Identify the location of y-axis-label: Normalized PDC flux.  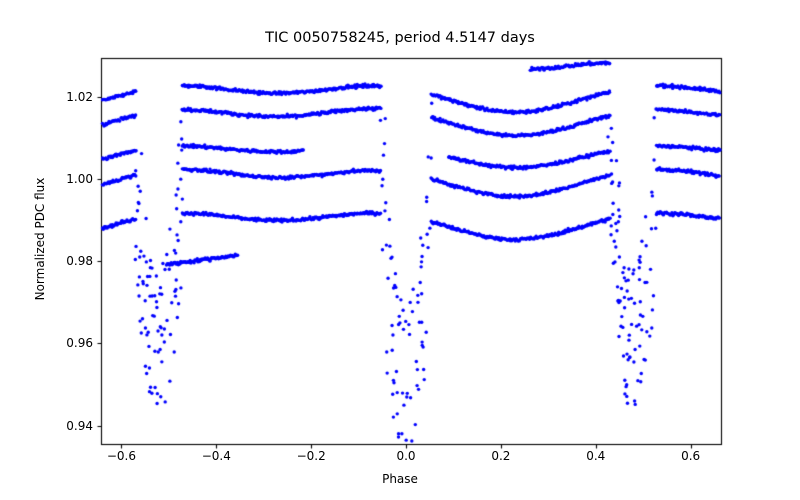
(40, 239).